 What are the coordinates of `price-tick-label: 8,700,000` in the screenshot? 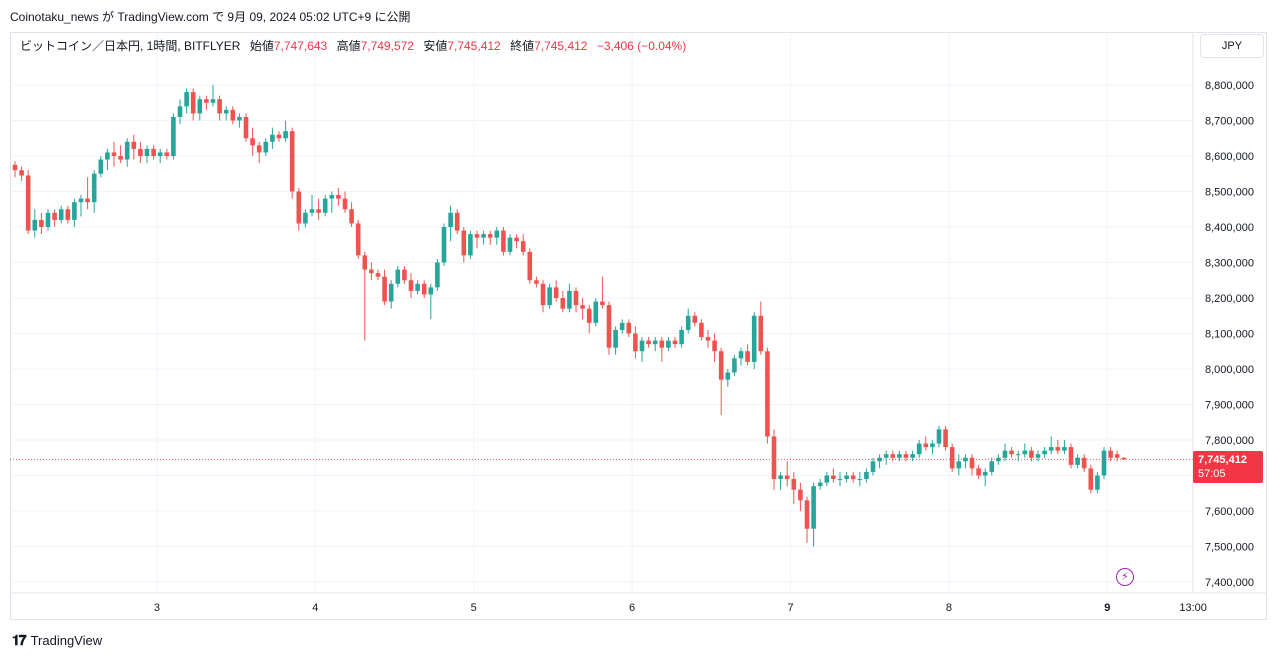 It's located at (1229, 122).